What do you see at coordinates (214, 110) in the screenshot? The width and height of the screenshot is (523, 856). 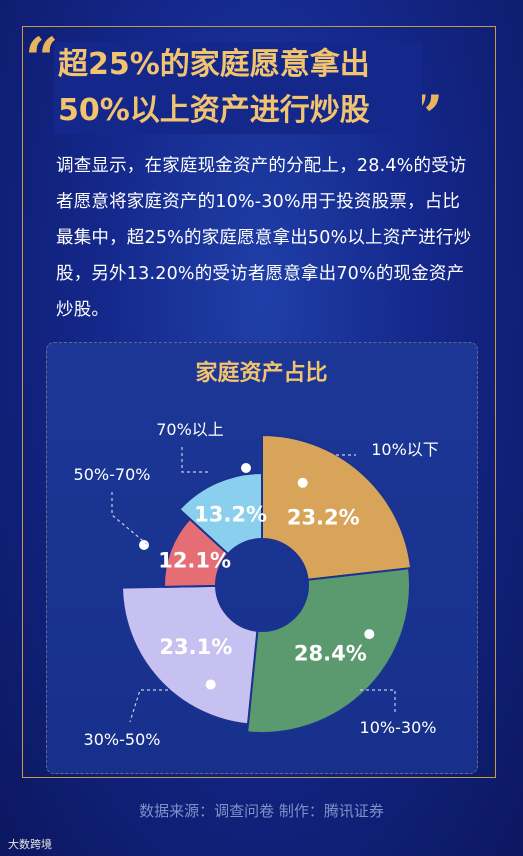 I see `headline-line-2: 50%以上资产进行炒股` at bounding box center [214, 110].